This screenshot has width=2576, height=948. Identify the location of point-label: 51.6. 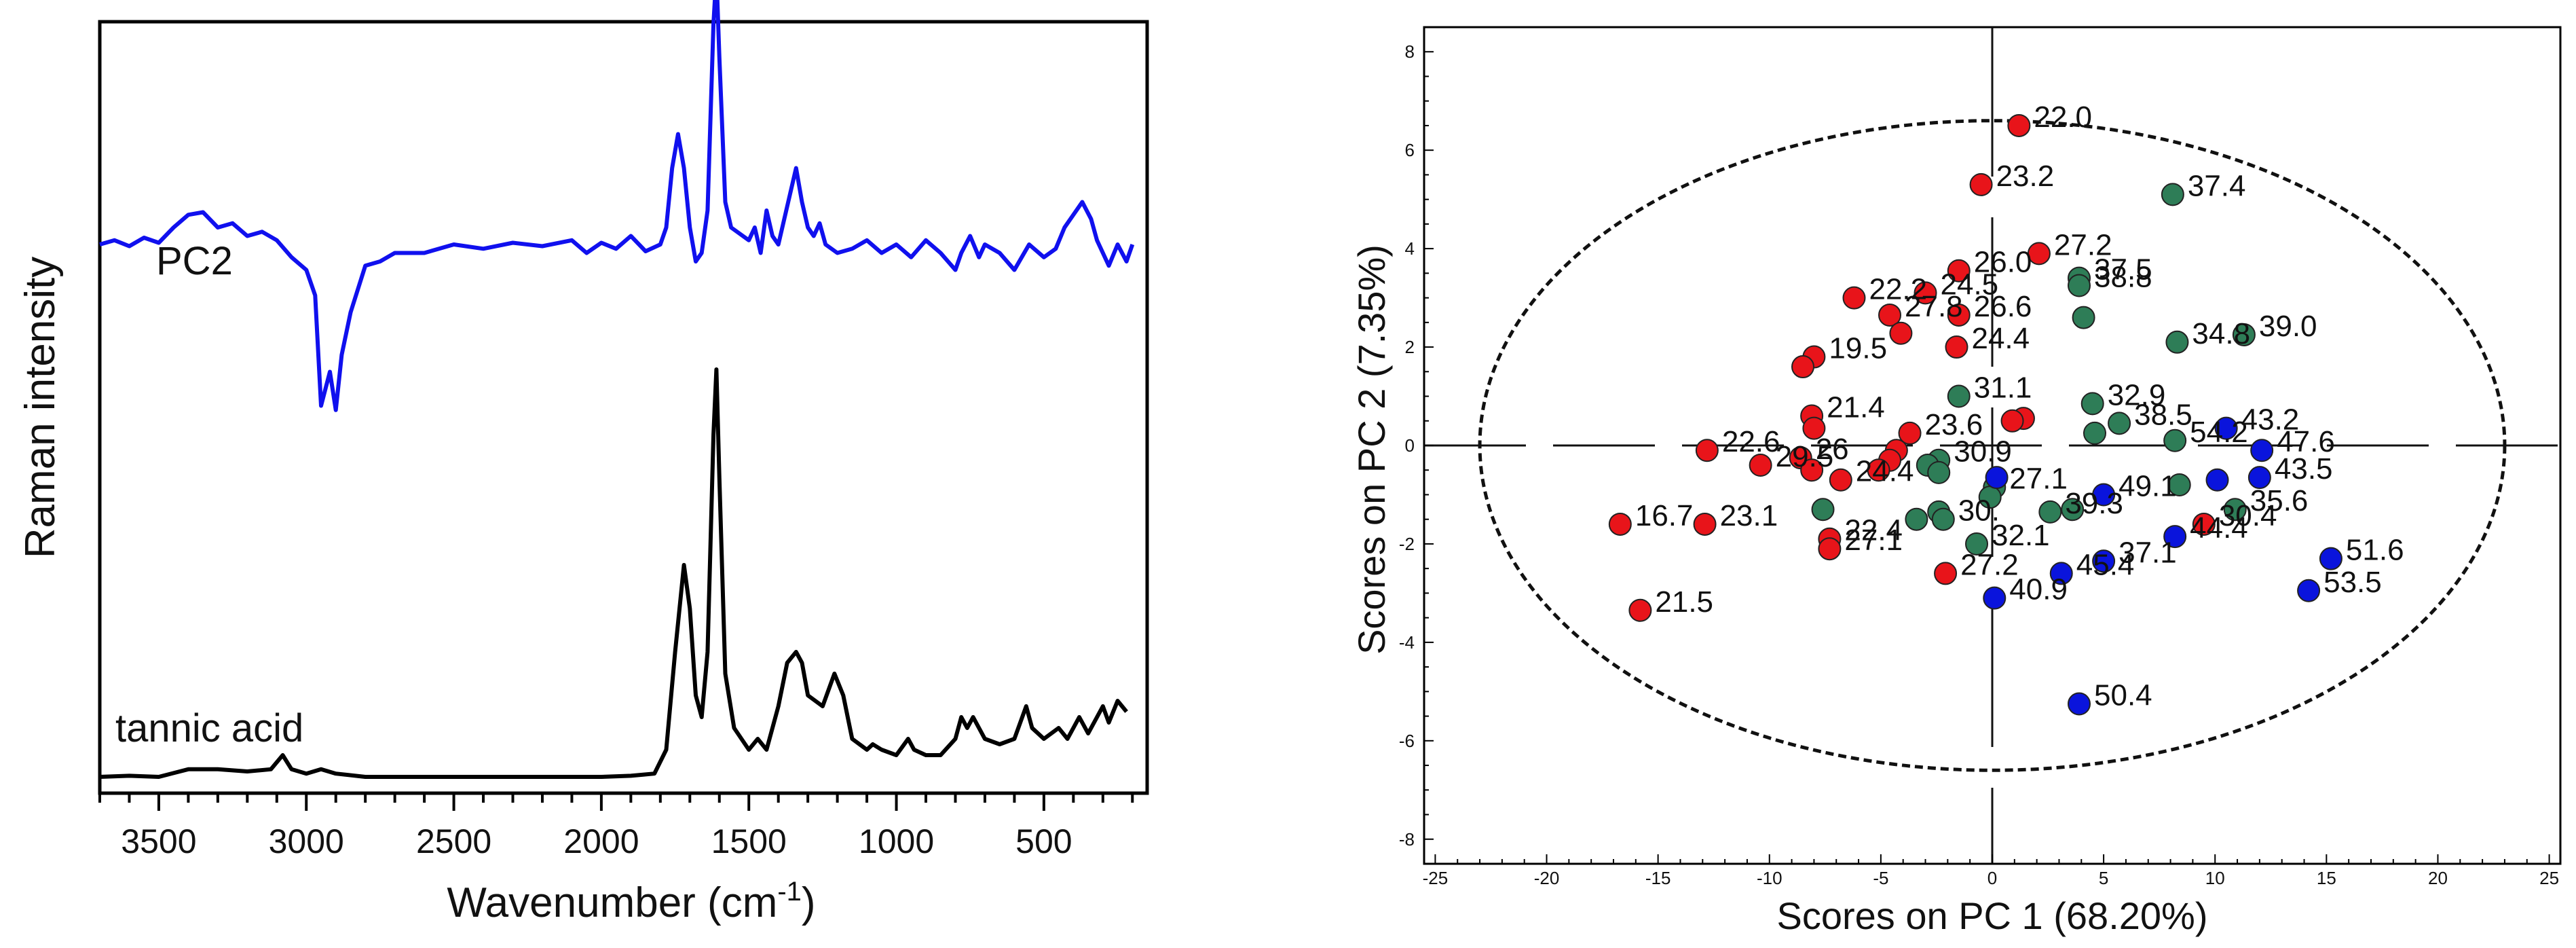
(2375, 550).